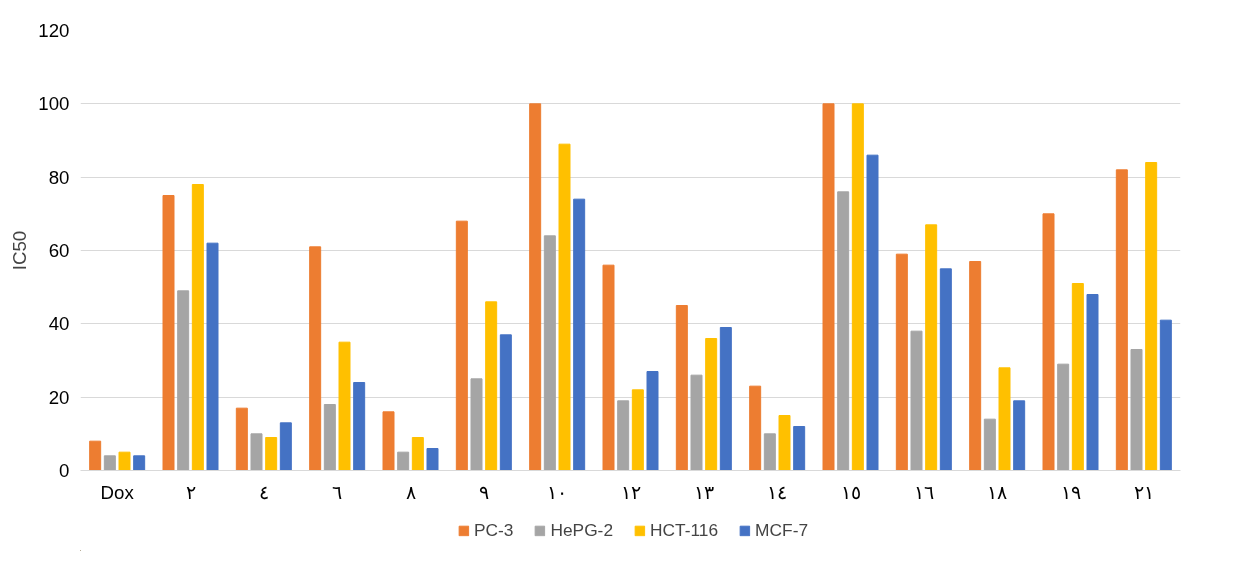 Image resolution: width=1236 pixels, height=588 pixels. I want to click on x-tick-label: ١٨, so click(997, 492).